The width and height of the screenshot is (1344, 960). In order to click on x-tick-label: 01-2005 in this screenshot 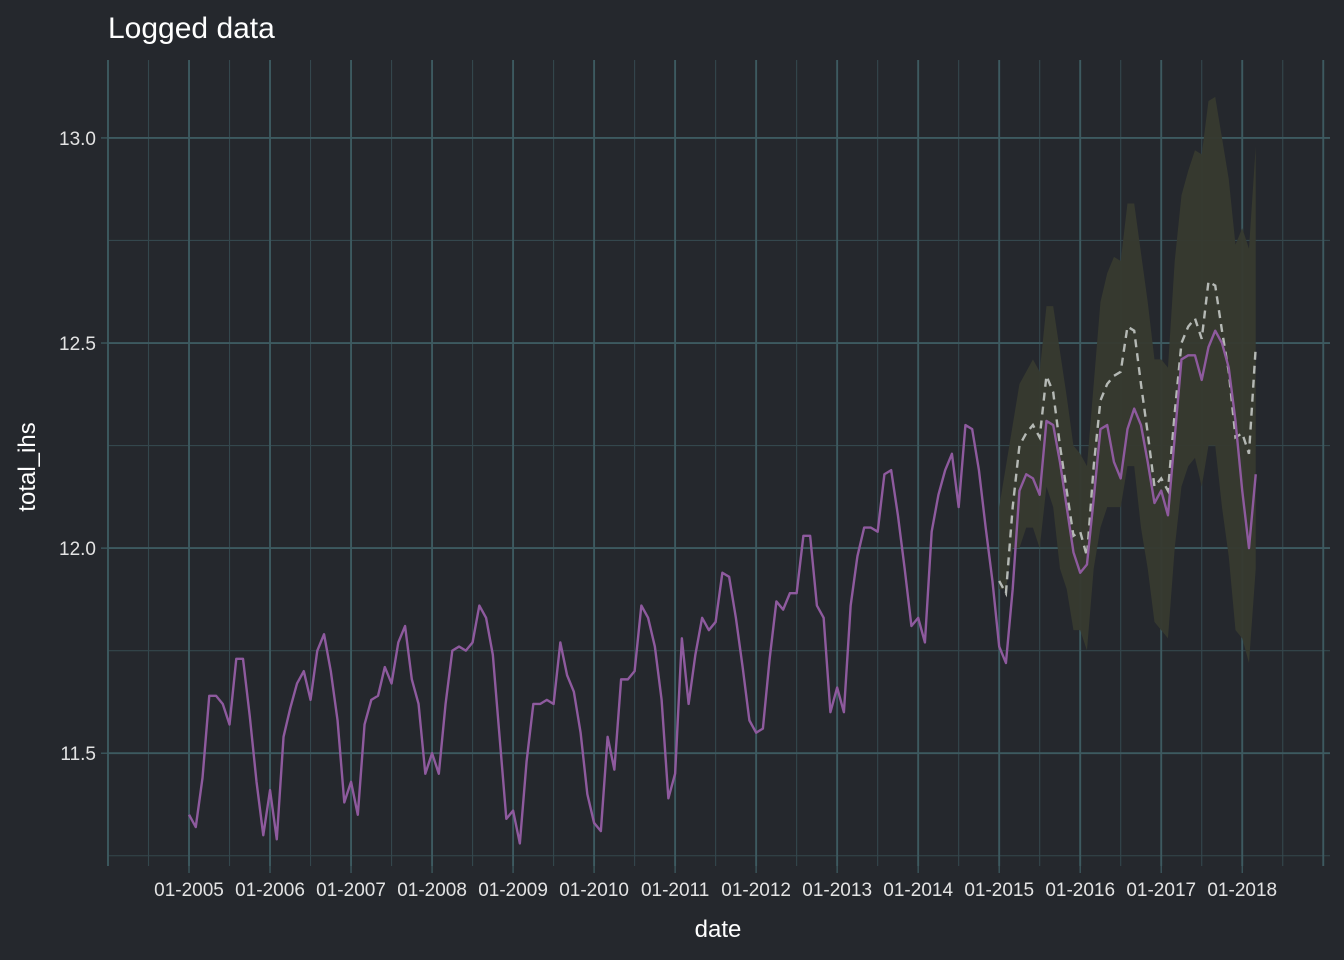, I will do `click(189, 890)`.